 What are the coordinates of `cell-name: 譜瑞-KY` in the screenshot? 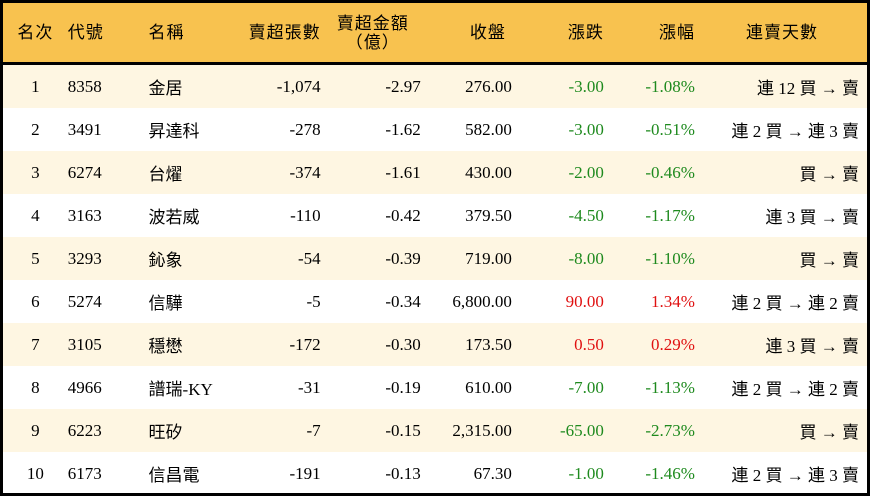 It's located at (180, 389).